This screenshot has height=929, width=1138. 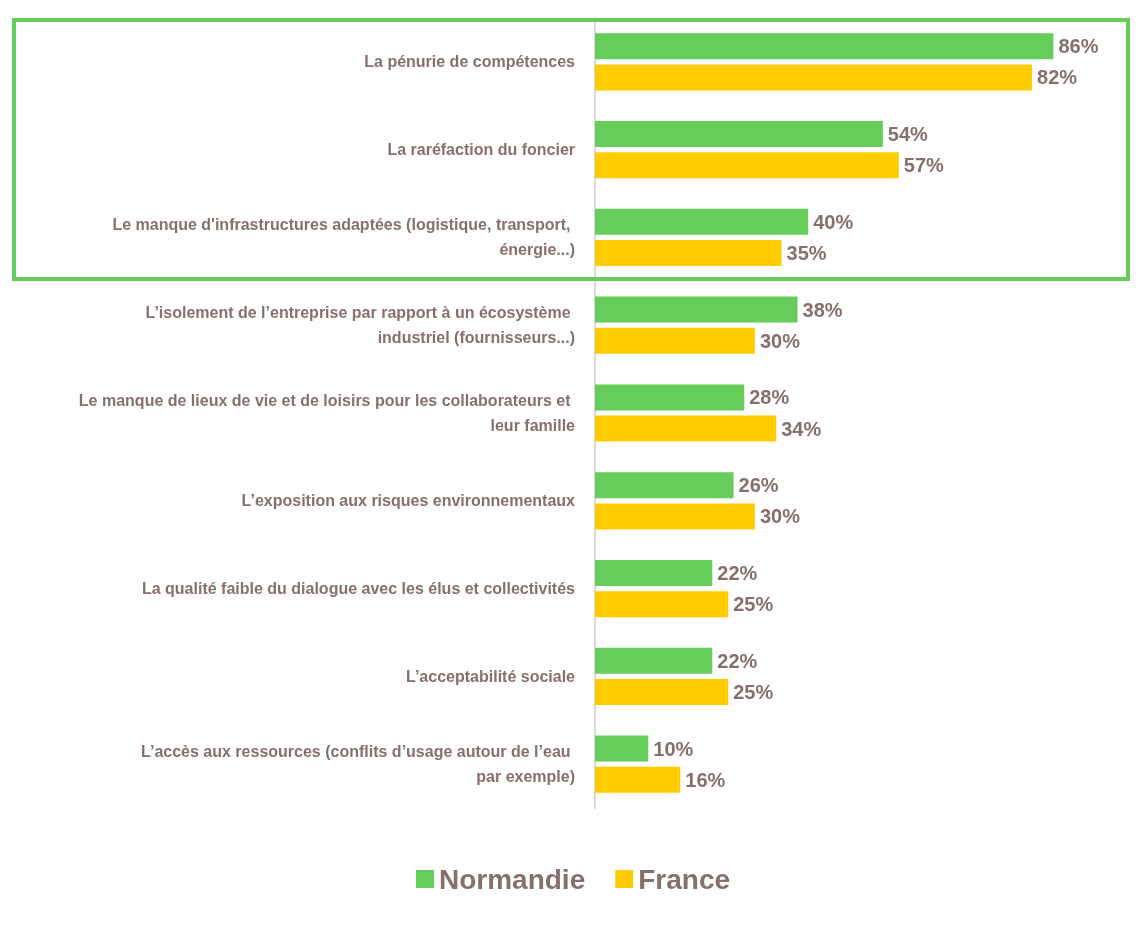 What do you see at coordinates (806, 253) in the screenshot?
I see `data-label: 35%` at bounding box center [806, 253].